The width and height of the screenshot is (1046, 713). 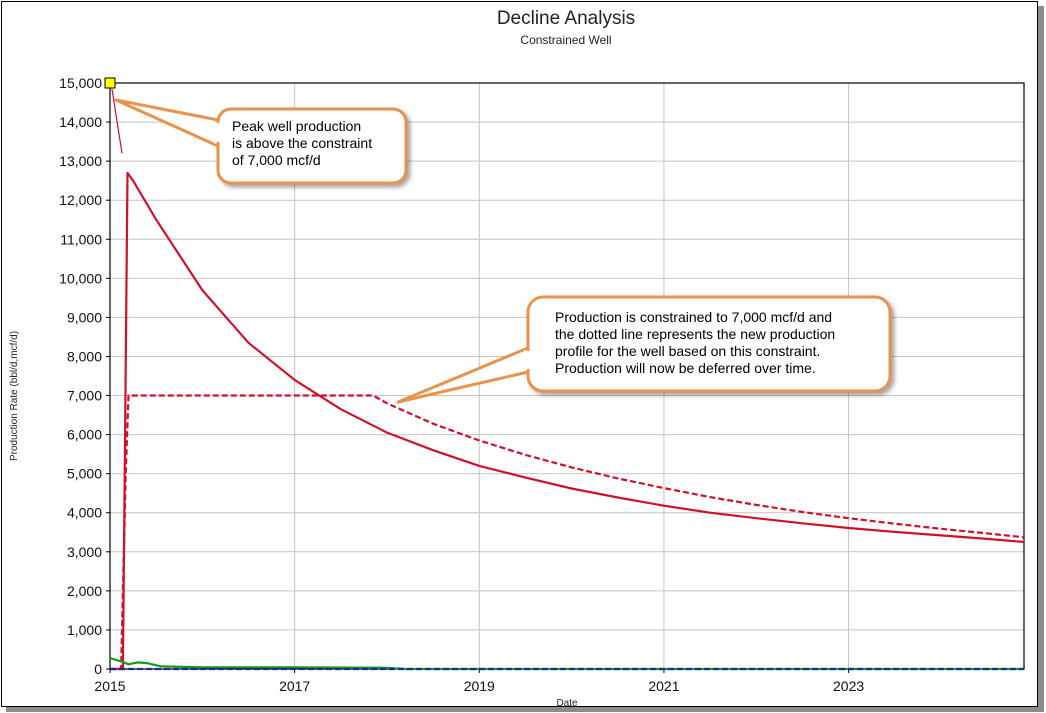 I want to click on y-tick-label: 9,000, so click(x=84, y=317).